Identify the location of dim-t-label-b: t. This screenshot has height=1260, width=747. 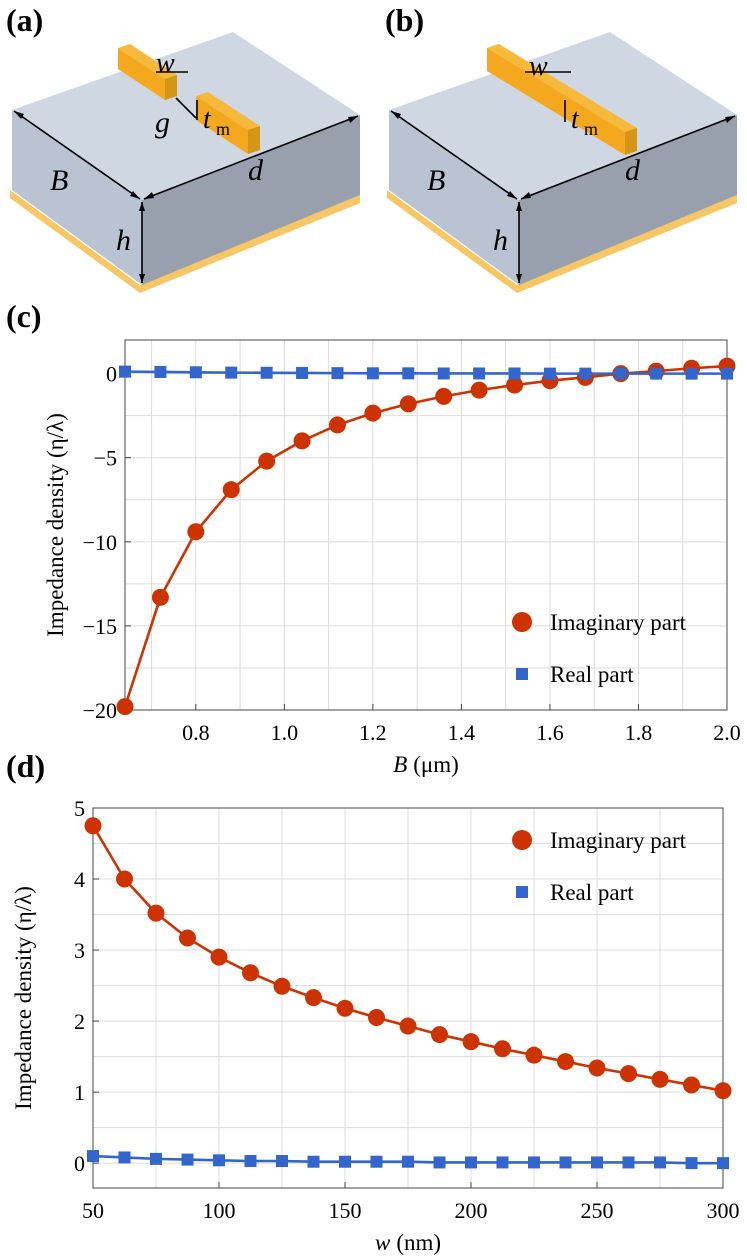
(575, 119).